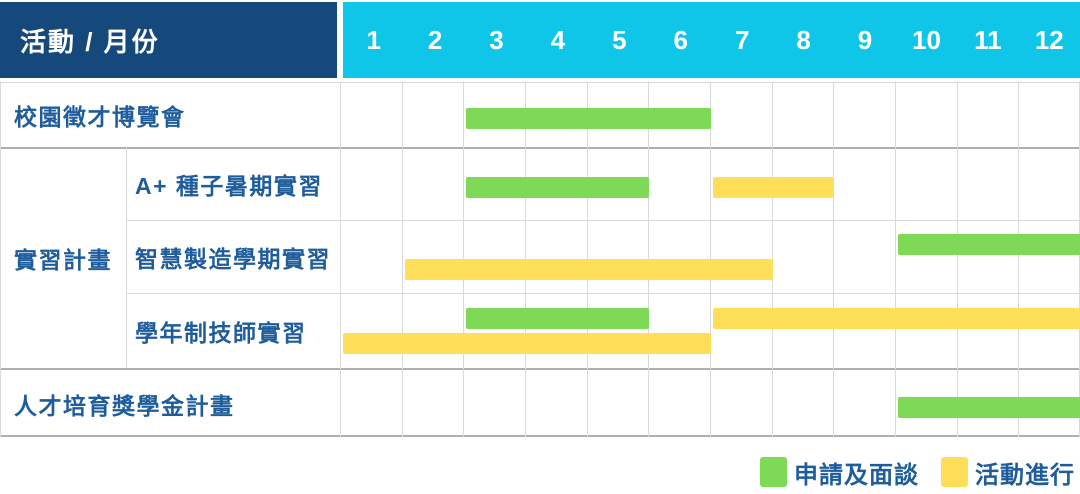 The height and width of the screenshot is (494, 1080). Describe the element at coordinates (435, 39) in the screenshot. I see `month-label: 2` at that location.